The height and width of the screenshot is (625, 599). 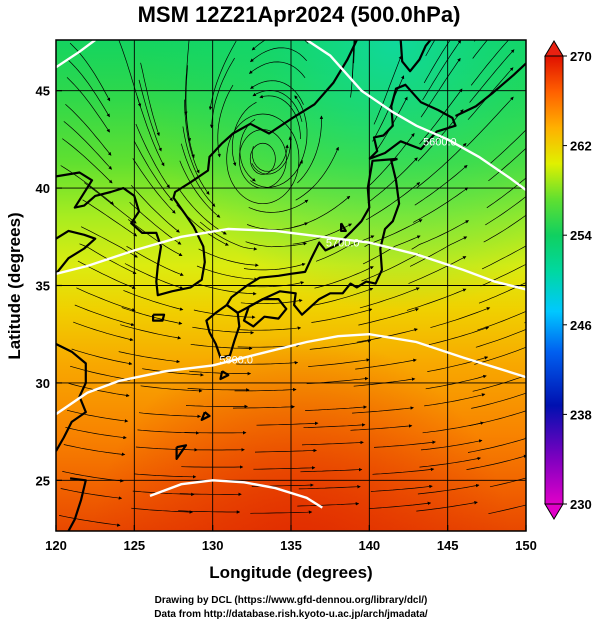 I want to click on colorbar-max-triangle, so click(x=554, y=48).